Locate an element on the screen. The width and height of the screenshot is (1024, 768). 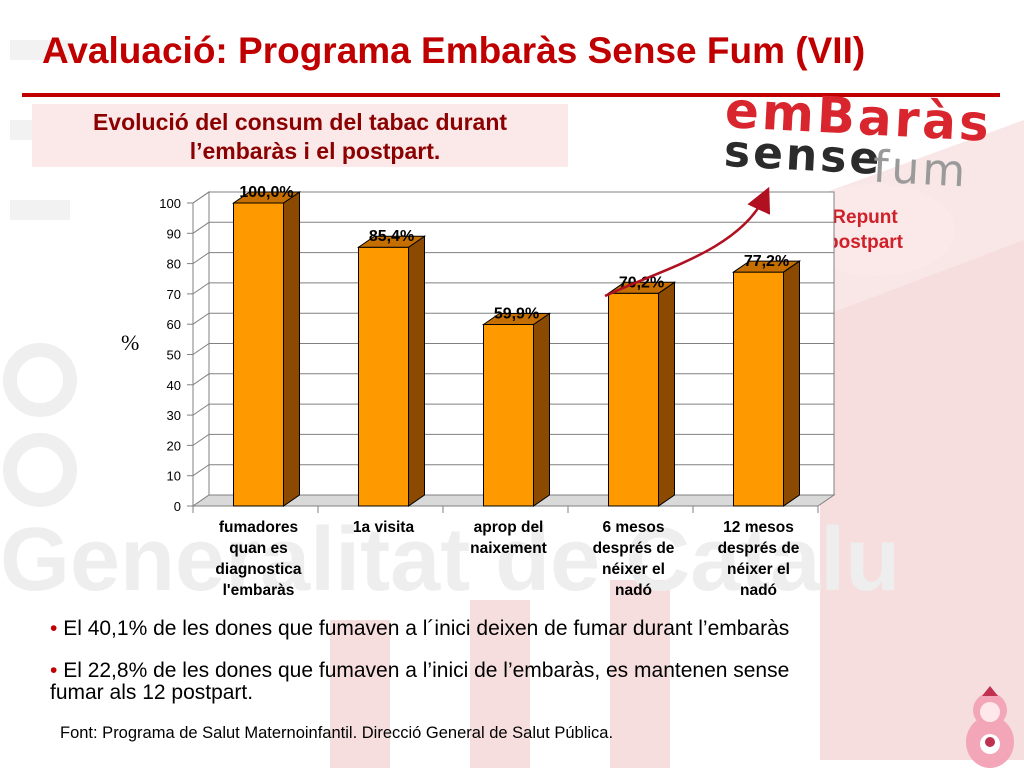
x-category-label: 6 mesos després de néixer el nadó is located at coordinates (634, 559).